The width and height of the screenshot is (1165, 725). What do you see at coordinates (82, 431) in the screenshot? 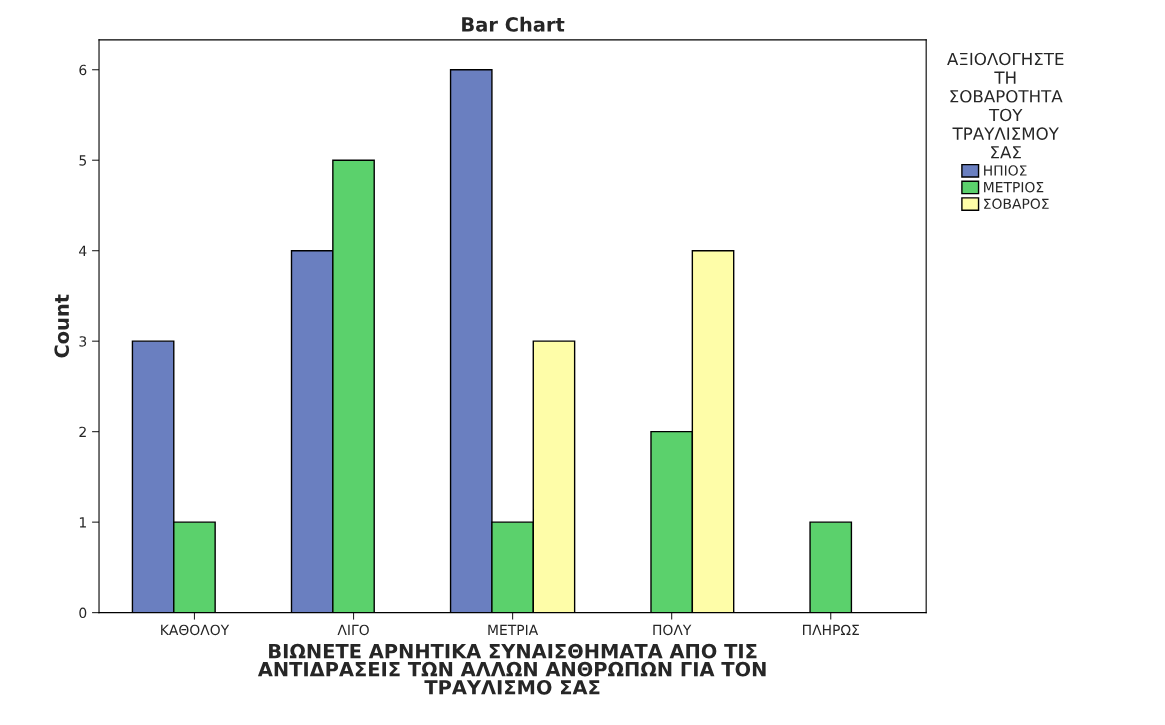
I see `y-tick-label: 2` at bounding box center [82, 431].